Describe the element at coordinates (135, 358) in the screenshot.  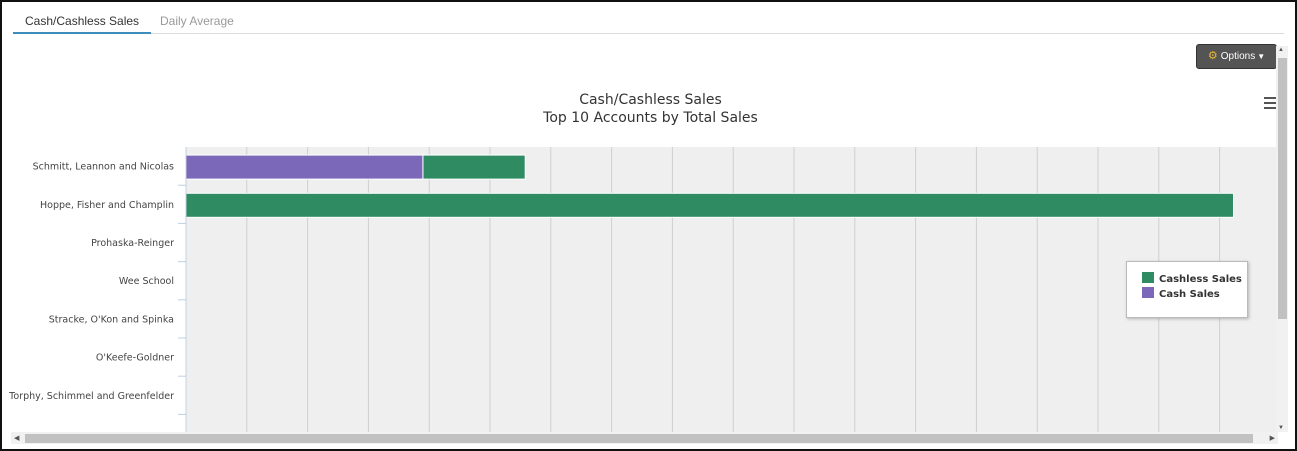
I see `category-label: O'Keefe-Goldner` at that location.